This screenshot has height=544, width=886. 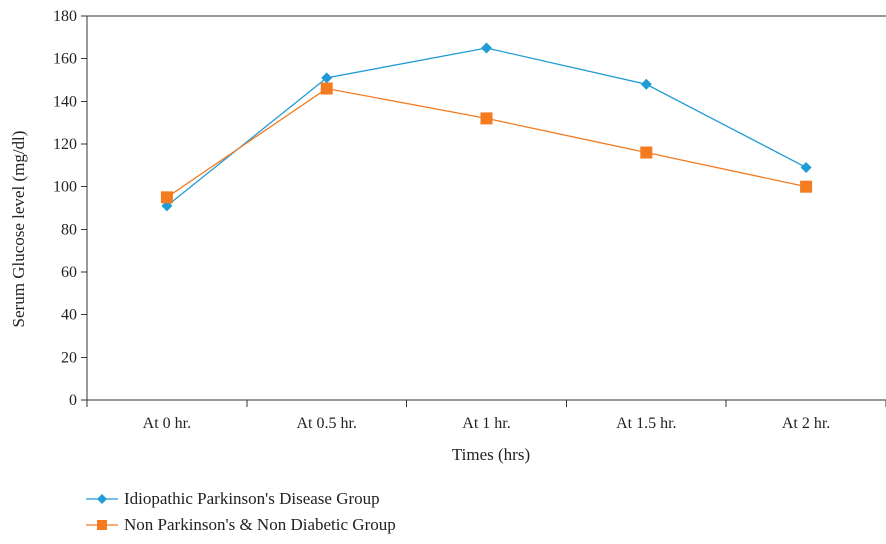 I want to click on x-axis-title: Times (hrs), so click(x=491, y=454).